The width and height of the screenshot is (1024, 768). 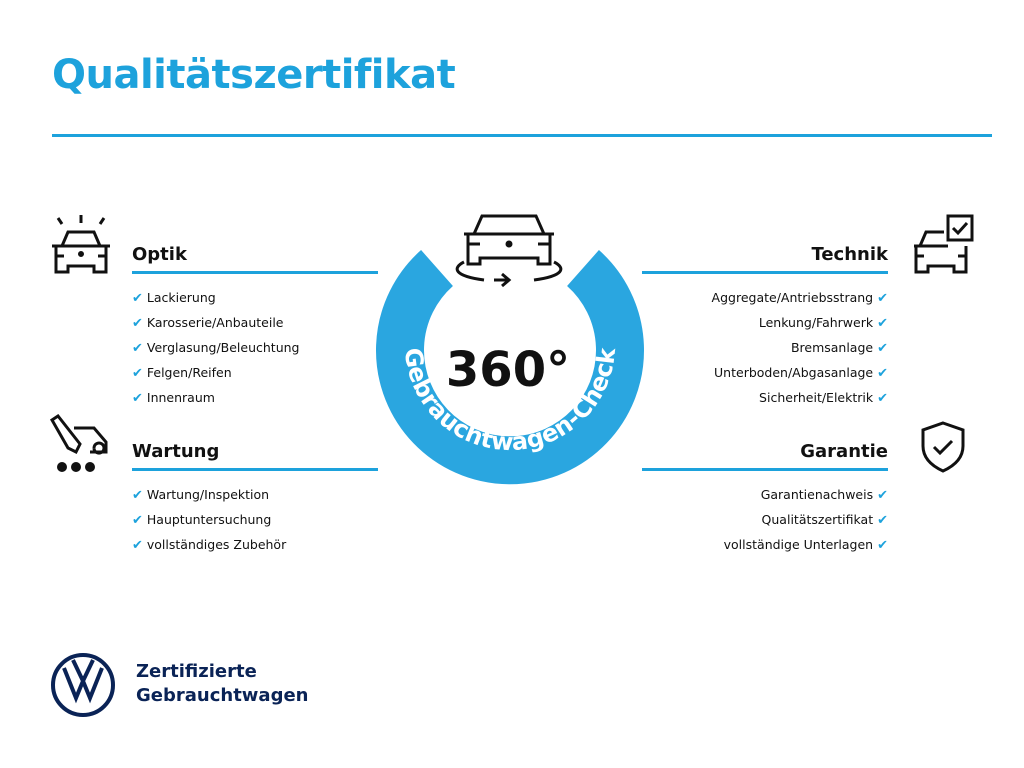 What do you see at coordinates (83, 685) in the screenshot?
I see `vw-logo` at bounding box center [83, 685].